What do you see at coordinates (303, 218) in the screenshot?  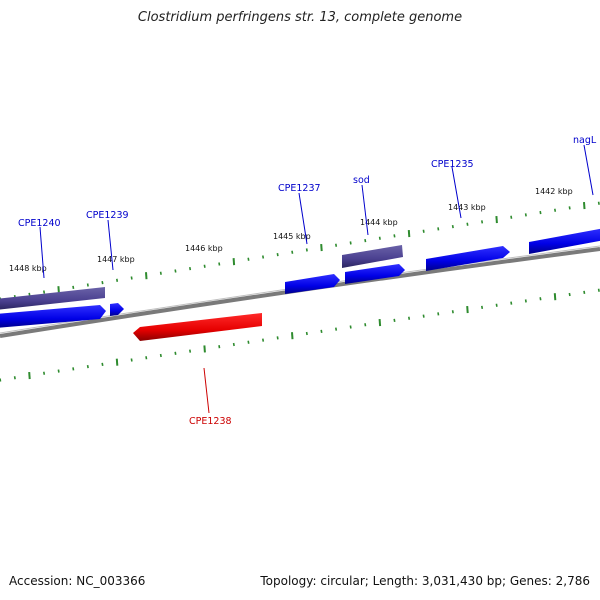 I see `leader-cpe1237` at bounding box center [303, 218].